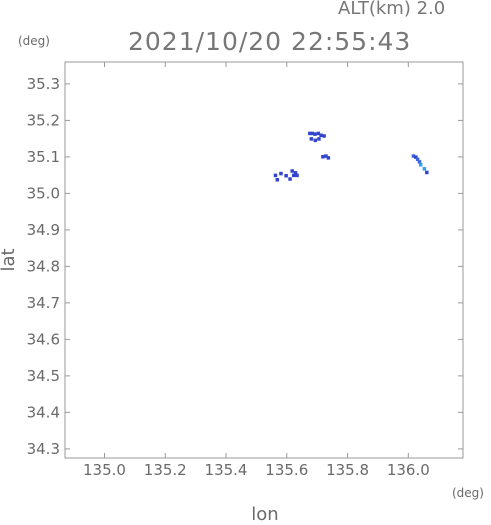  What do you see at coordinates (104, 470) in the screenshot?
I see `x-tick-label: 135.0` at bounding box center [104, 470].